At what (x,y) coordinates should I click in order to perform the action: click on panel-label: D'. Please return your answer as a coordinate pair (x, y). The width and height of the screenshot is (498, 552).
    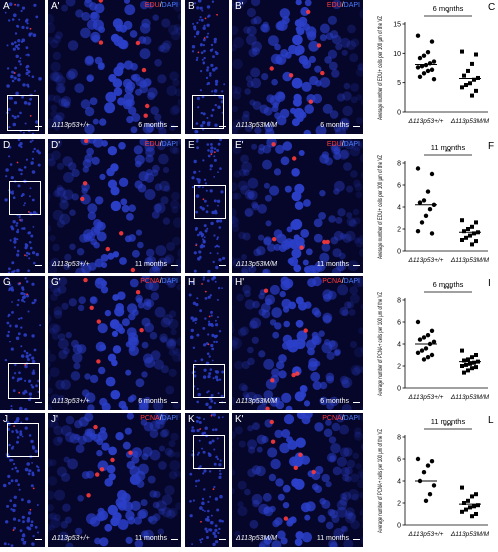
    Looking at the image, I should click on (55, 145).